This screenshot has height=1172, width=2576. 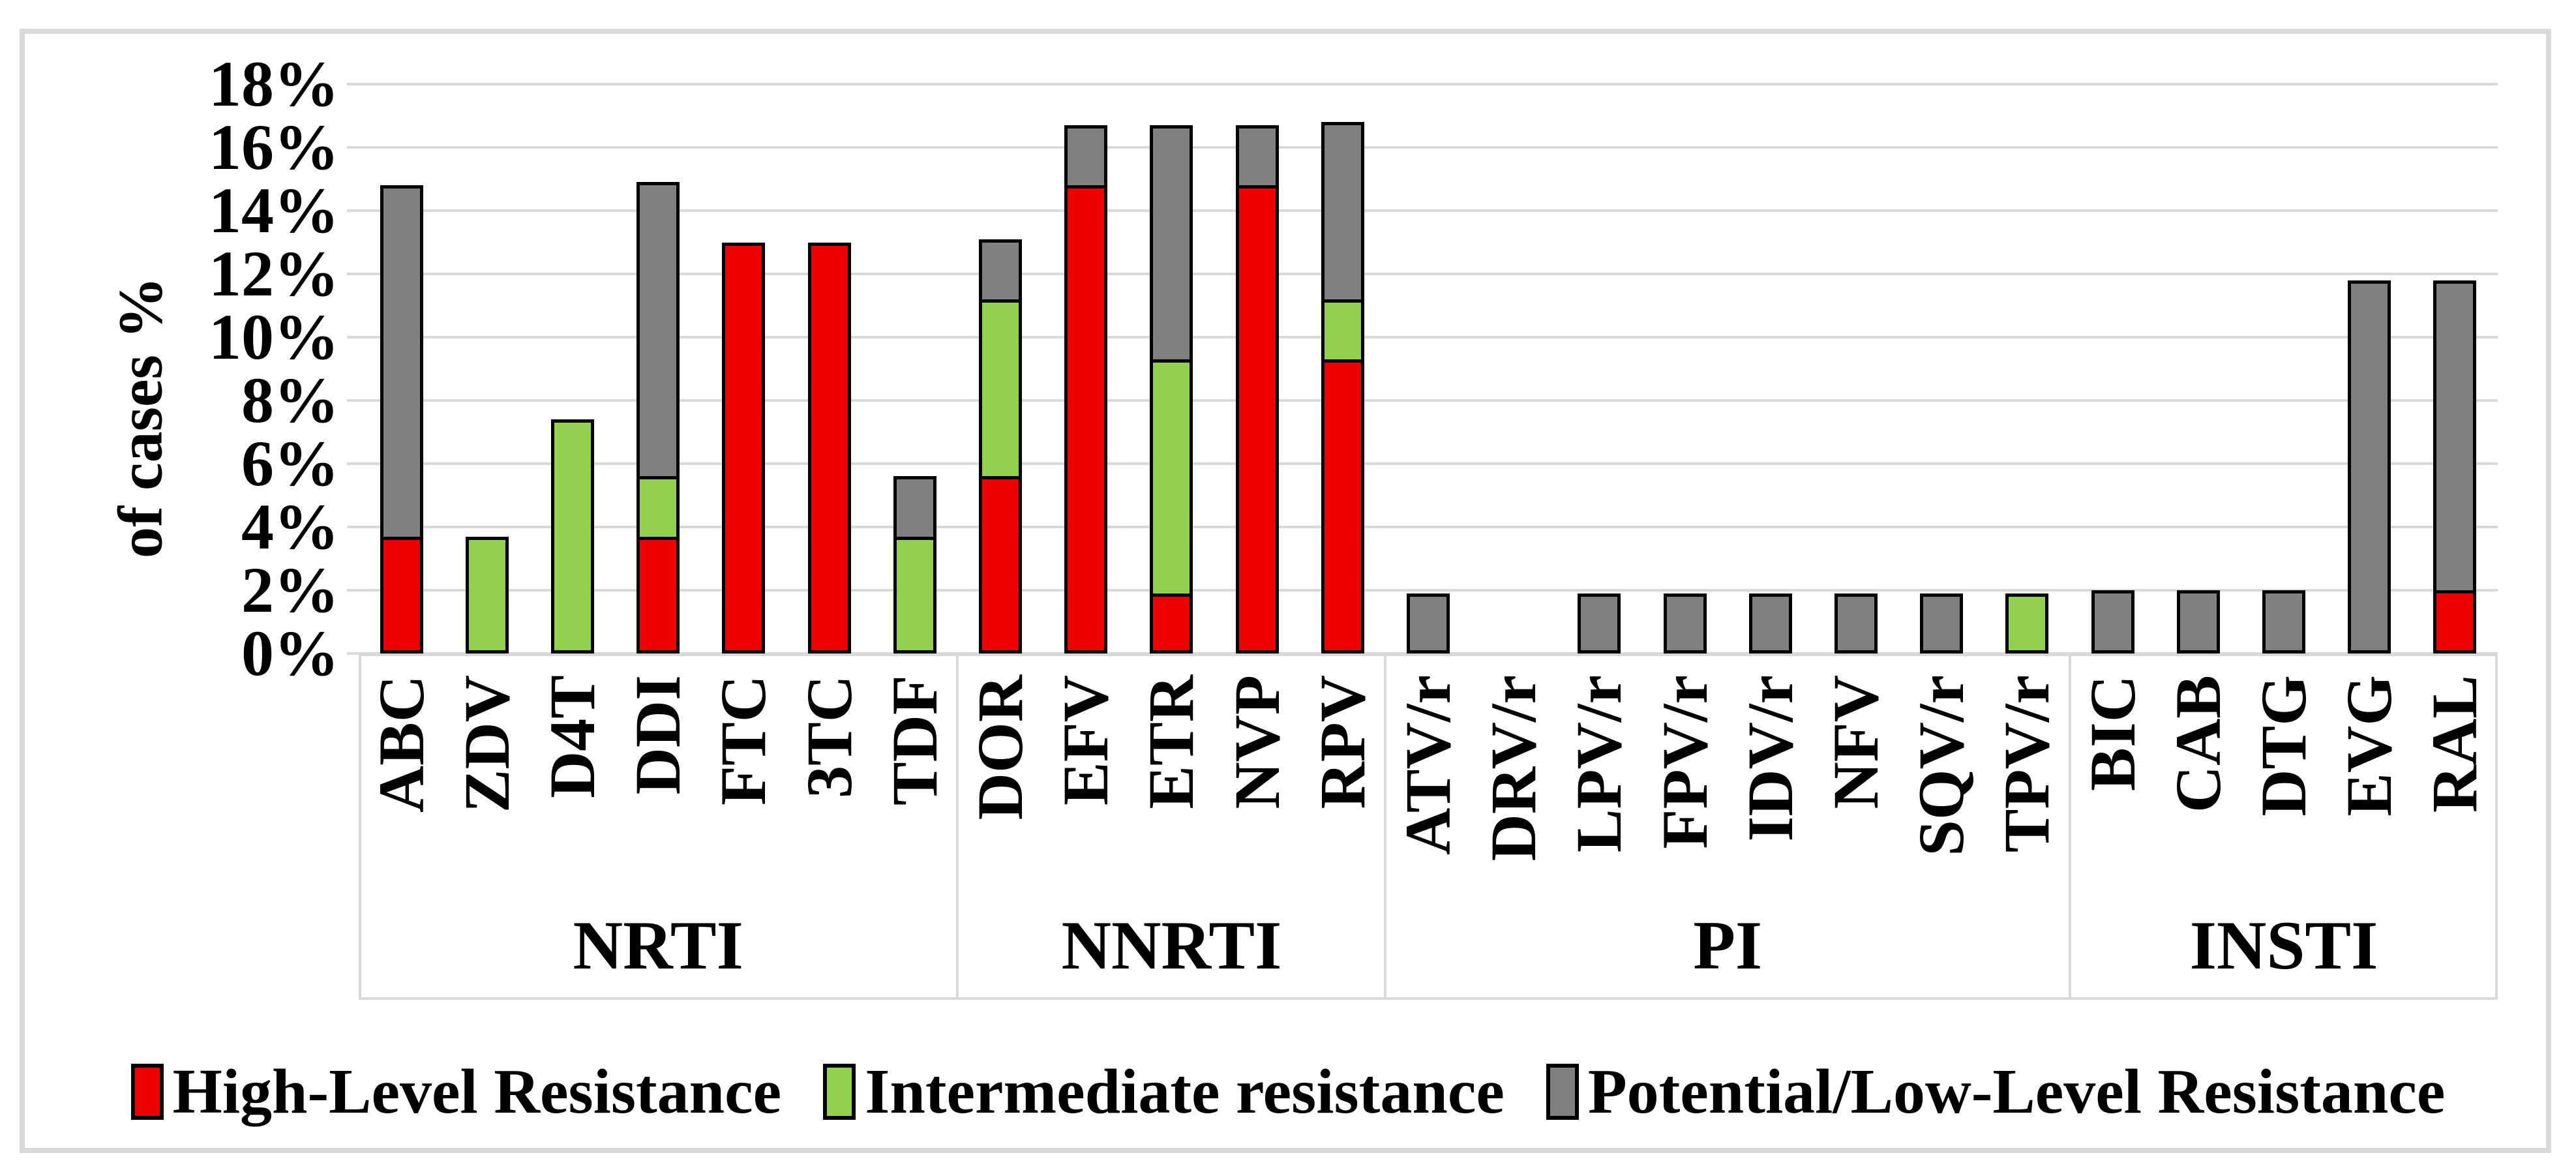 What do you see at coordinates (1342, 742) in the screenshot?
I see `drug-label-RPV: RPV` at bounding box center [1342, 742].